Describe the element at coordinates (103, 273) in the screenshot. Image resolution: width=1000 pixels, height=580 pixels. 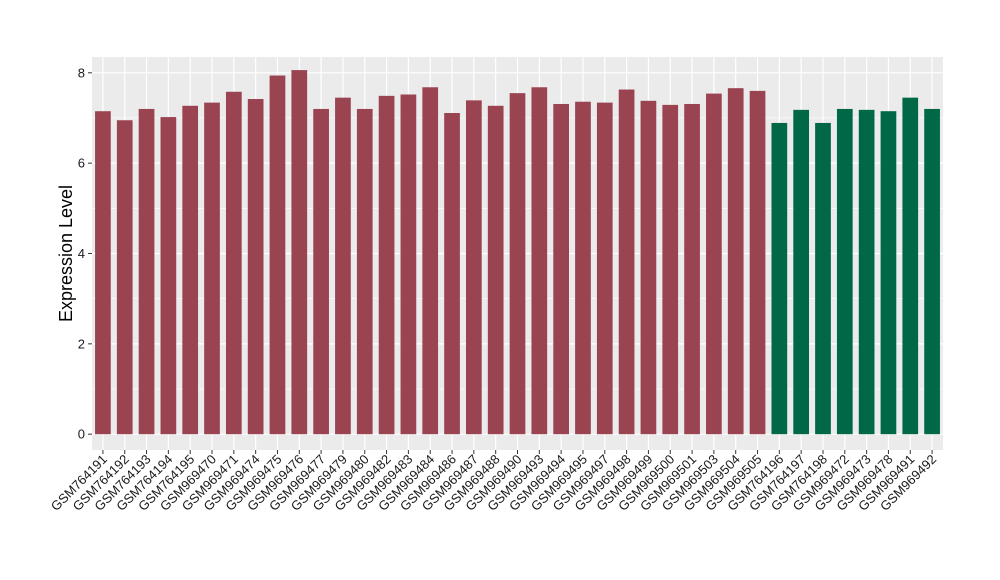
I see `bar-GSM764191` at that location.